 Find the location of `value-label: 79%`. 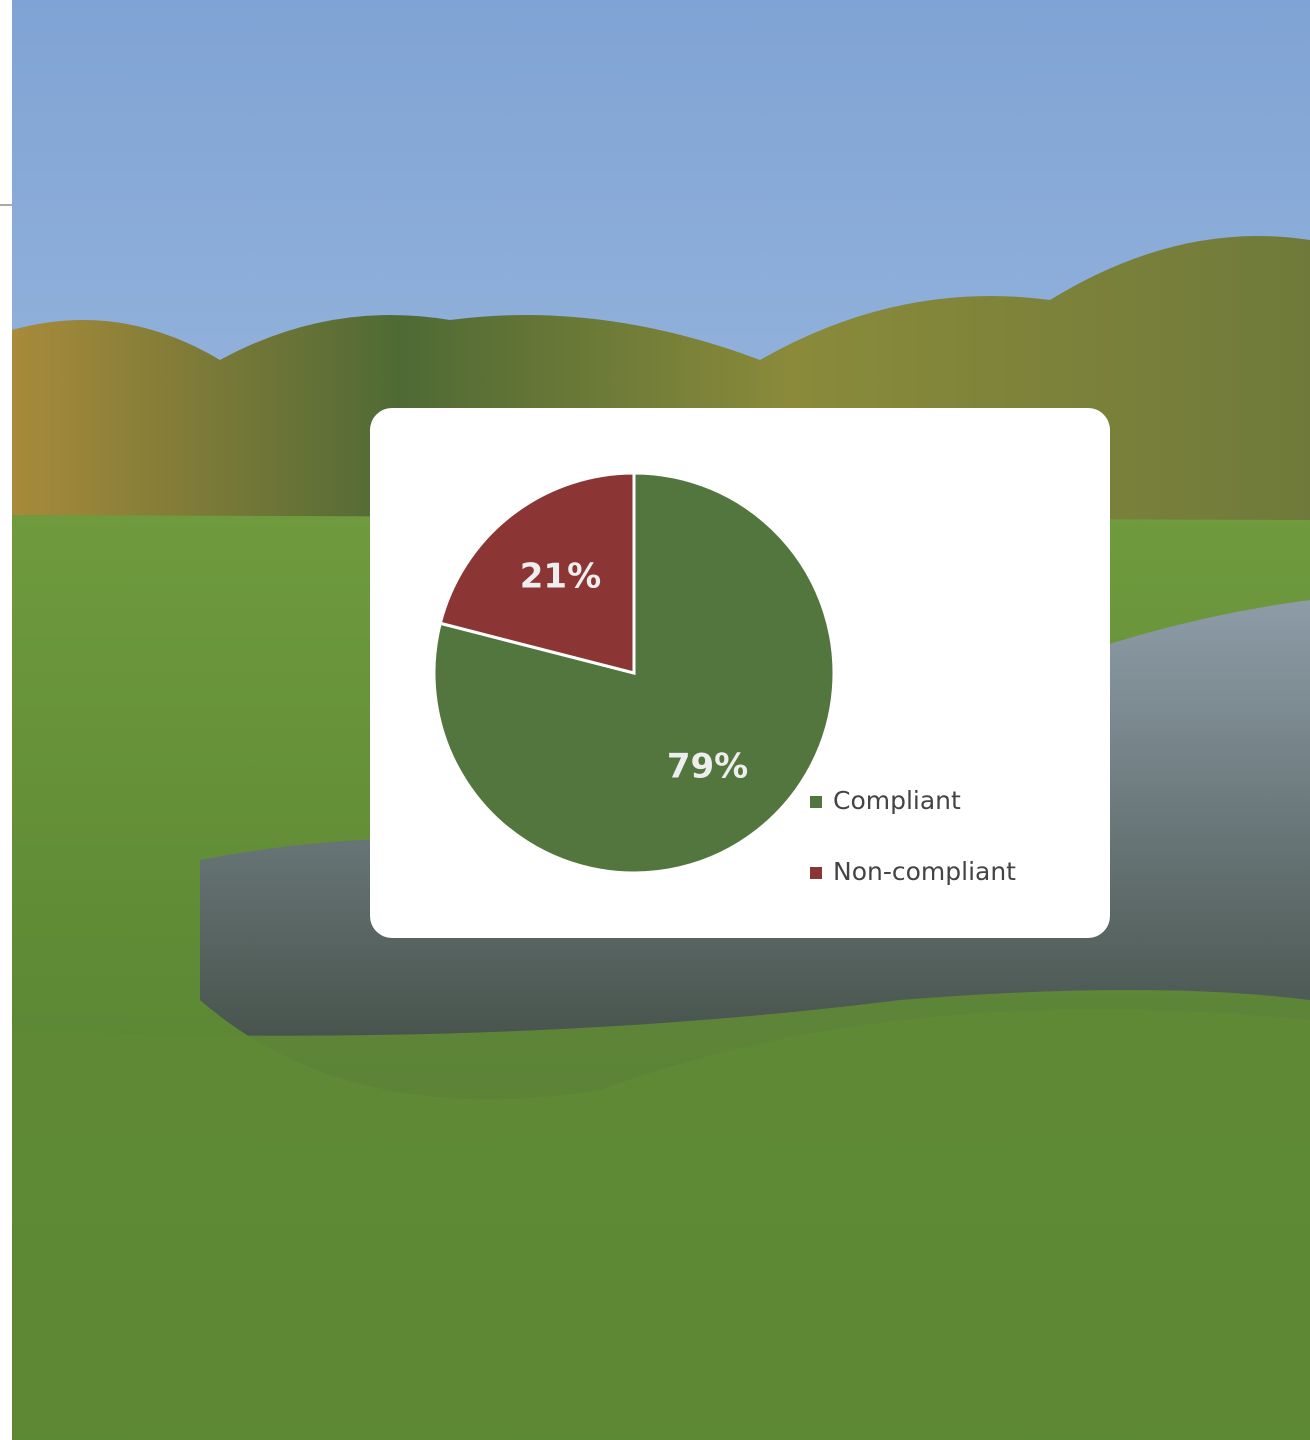

value-label: 79% is located at coordinates (707, 766).